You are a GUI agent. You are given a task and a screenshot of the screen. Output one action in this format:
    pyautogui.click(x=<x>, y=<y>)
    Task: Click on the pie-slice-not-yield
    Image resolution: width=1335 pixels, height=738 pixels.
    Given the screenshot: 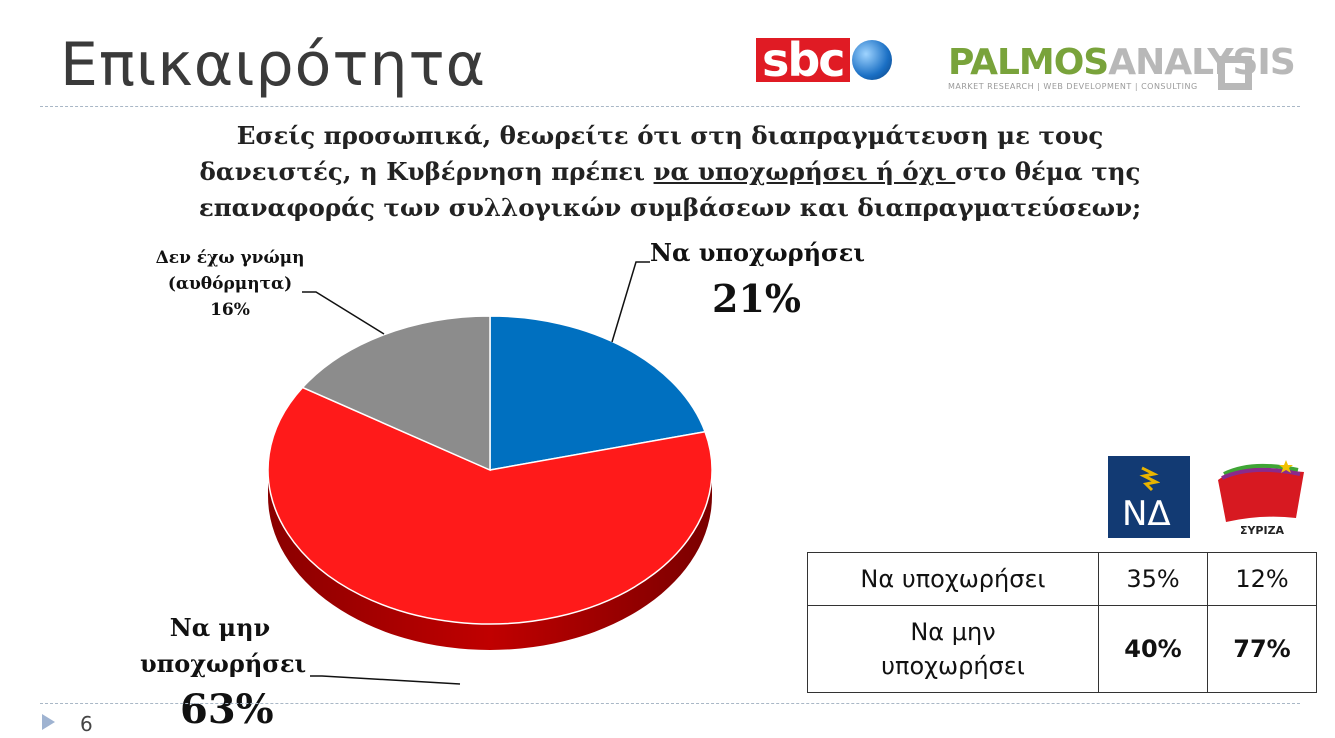 What is the action you would take?
    pyautogui.click(x=490, y=505)
    